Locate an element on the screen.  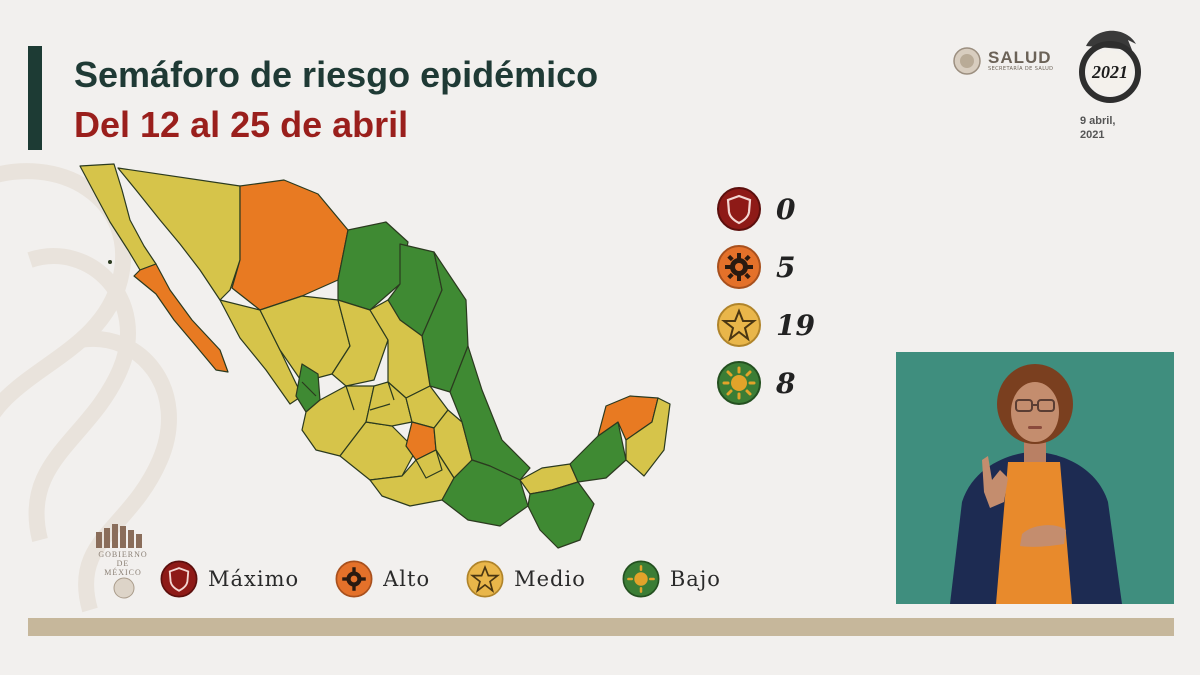
salud-subtitle: SECRETARÍA DE SALUD is located at coordinates (1021, 69).